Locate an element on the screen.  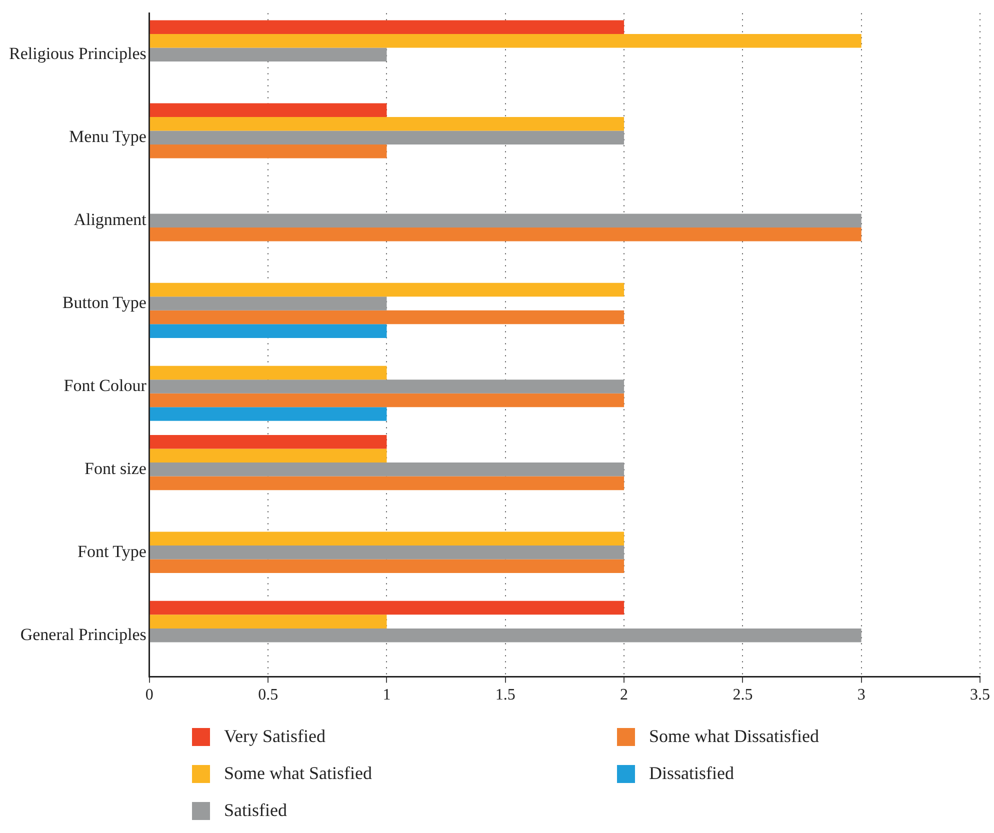
x-tick-label: 1.5 is located at coordinates (505, 695).